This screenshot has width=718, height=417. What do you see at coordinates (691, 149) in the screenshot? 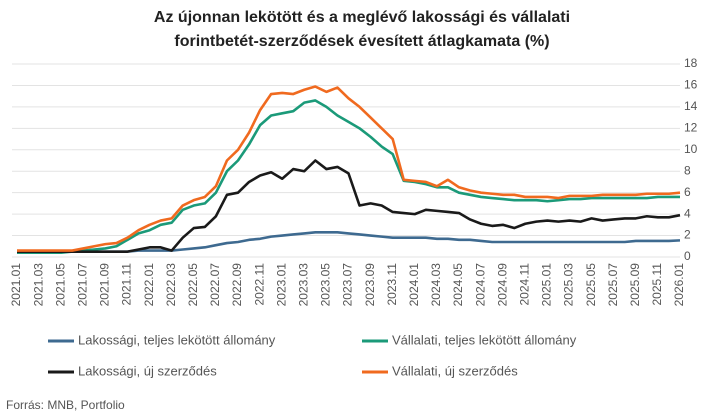
I see `y-tick-label: 10` at bounding box center [691, 149].